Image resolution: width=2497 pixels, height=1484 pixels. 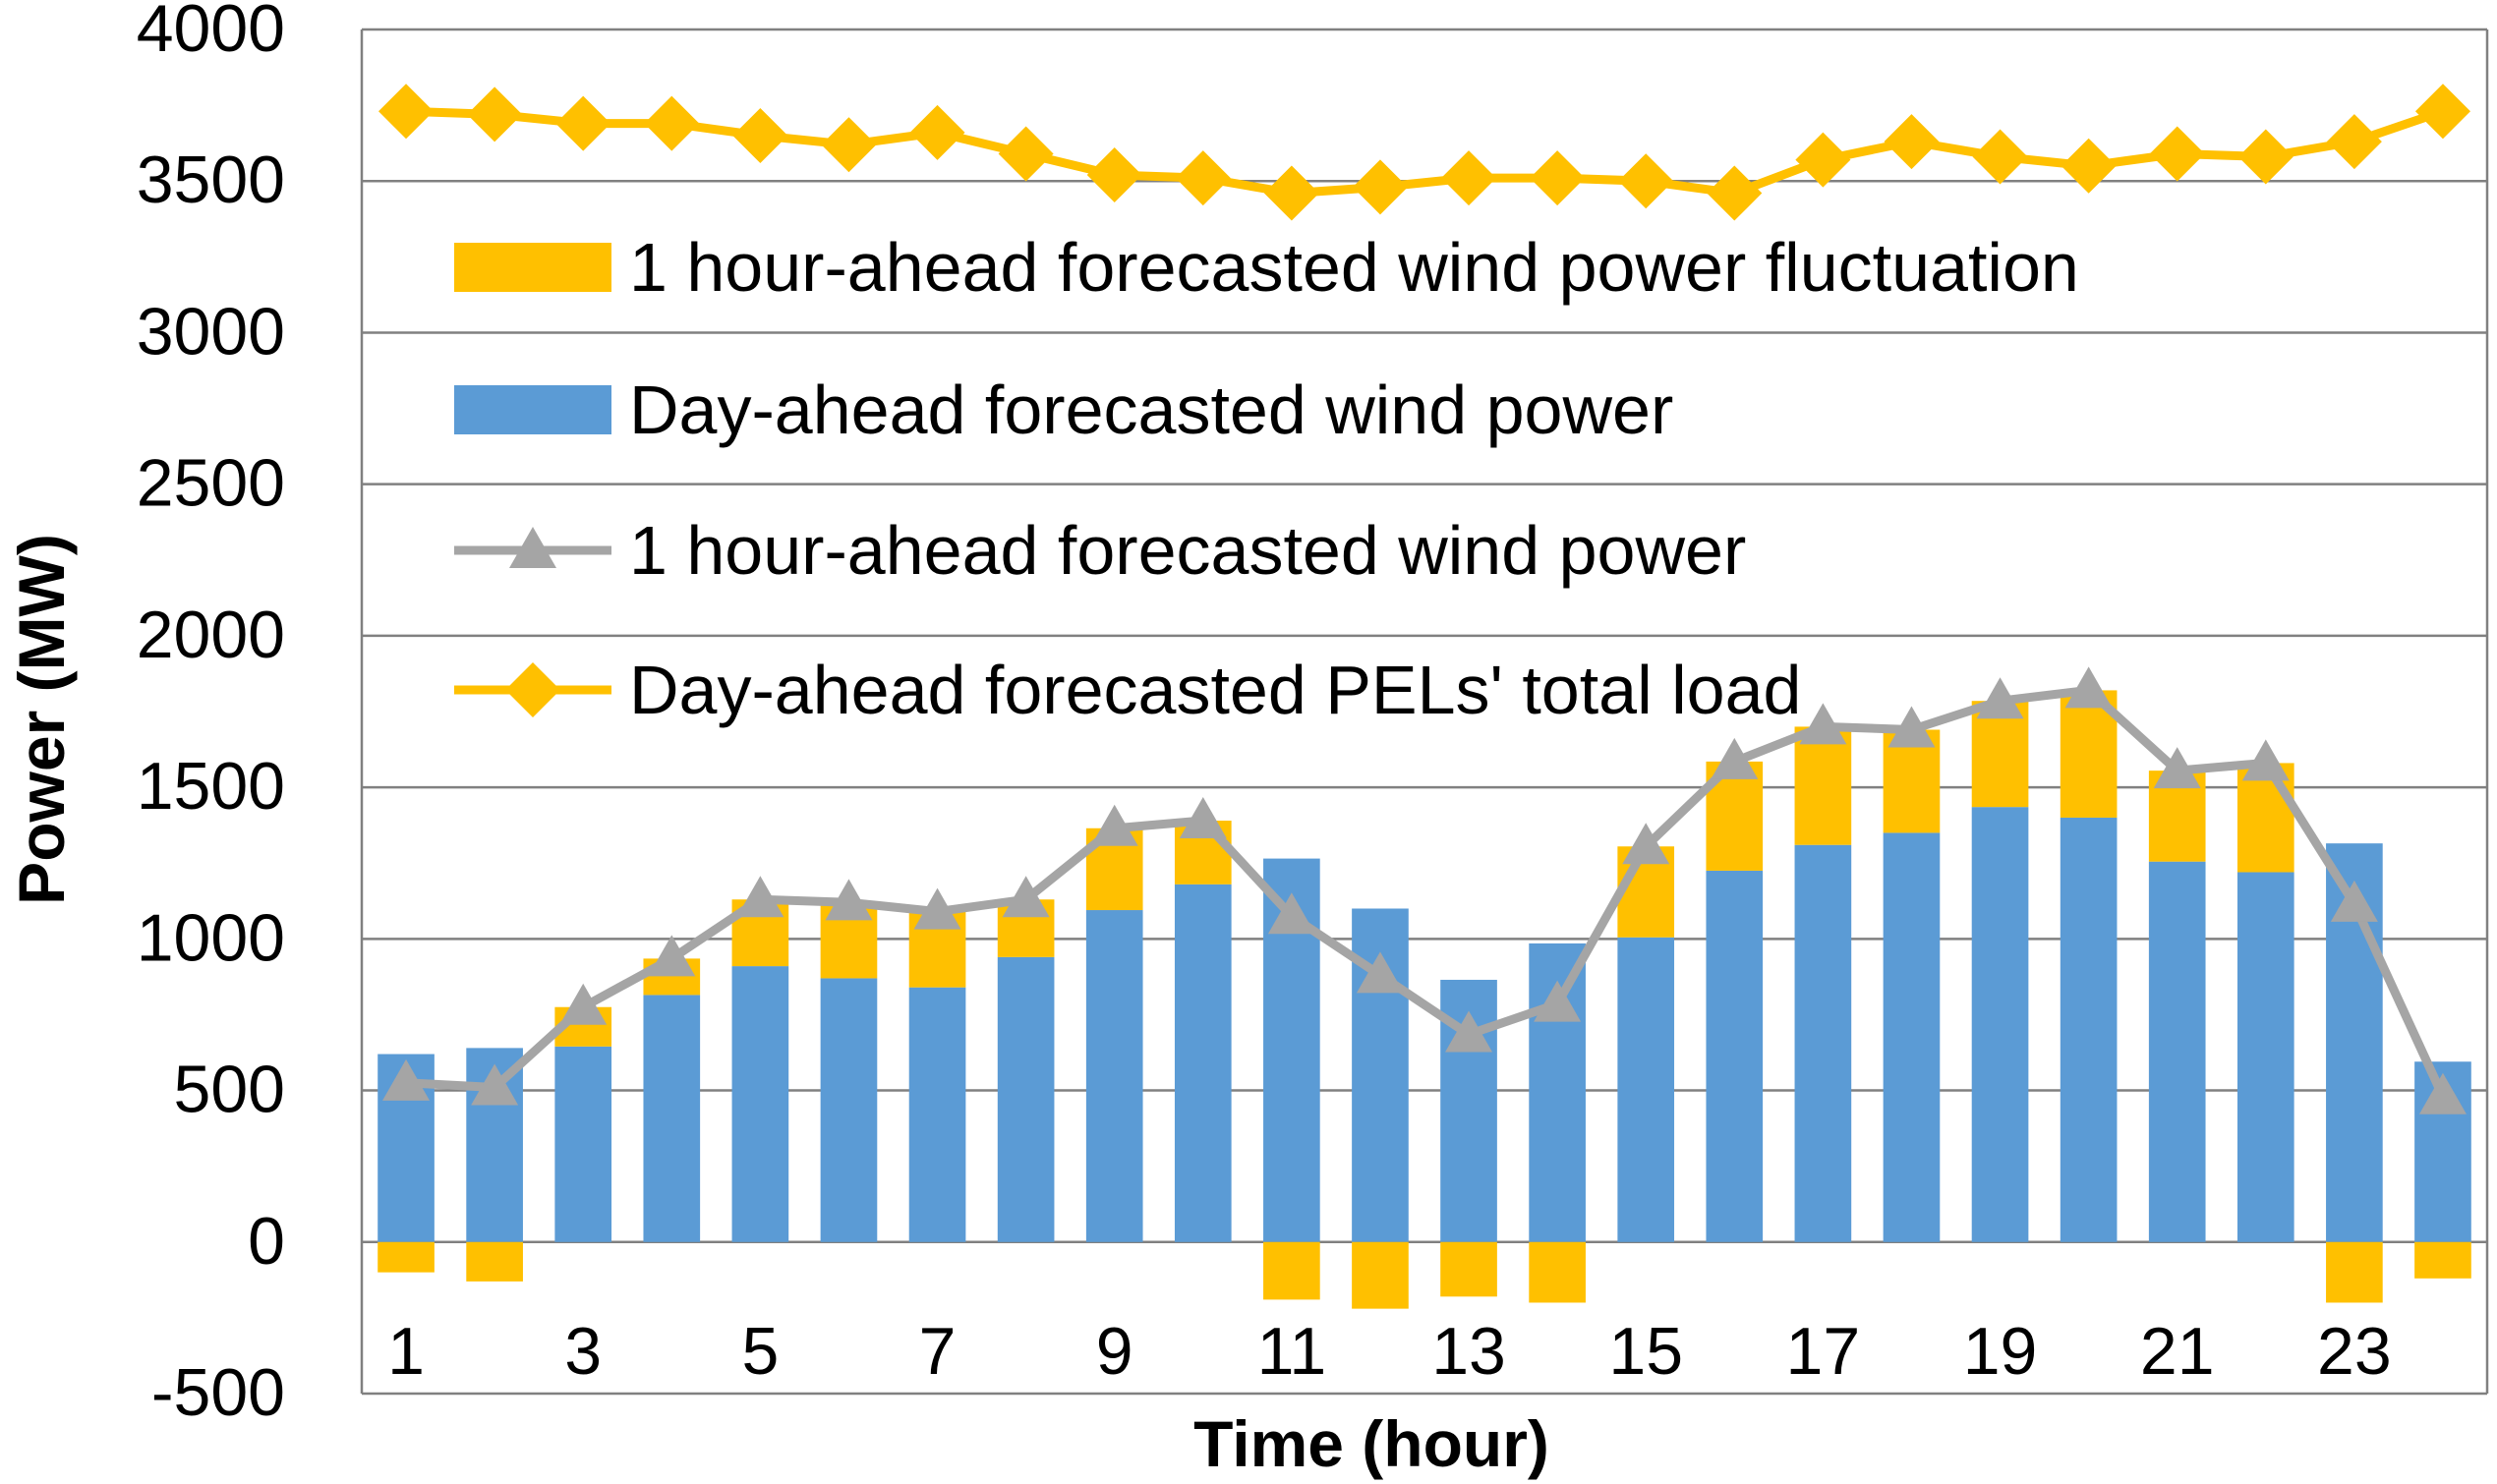 I want to click on legend-swatch-fluctuation, so click(x=532, y=267).